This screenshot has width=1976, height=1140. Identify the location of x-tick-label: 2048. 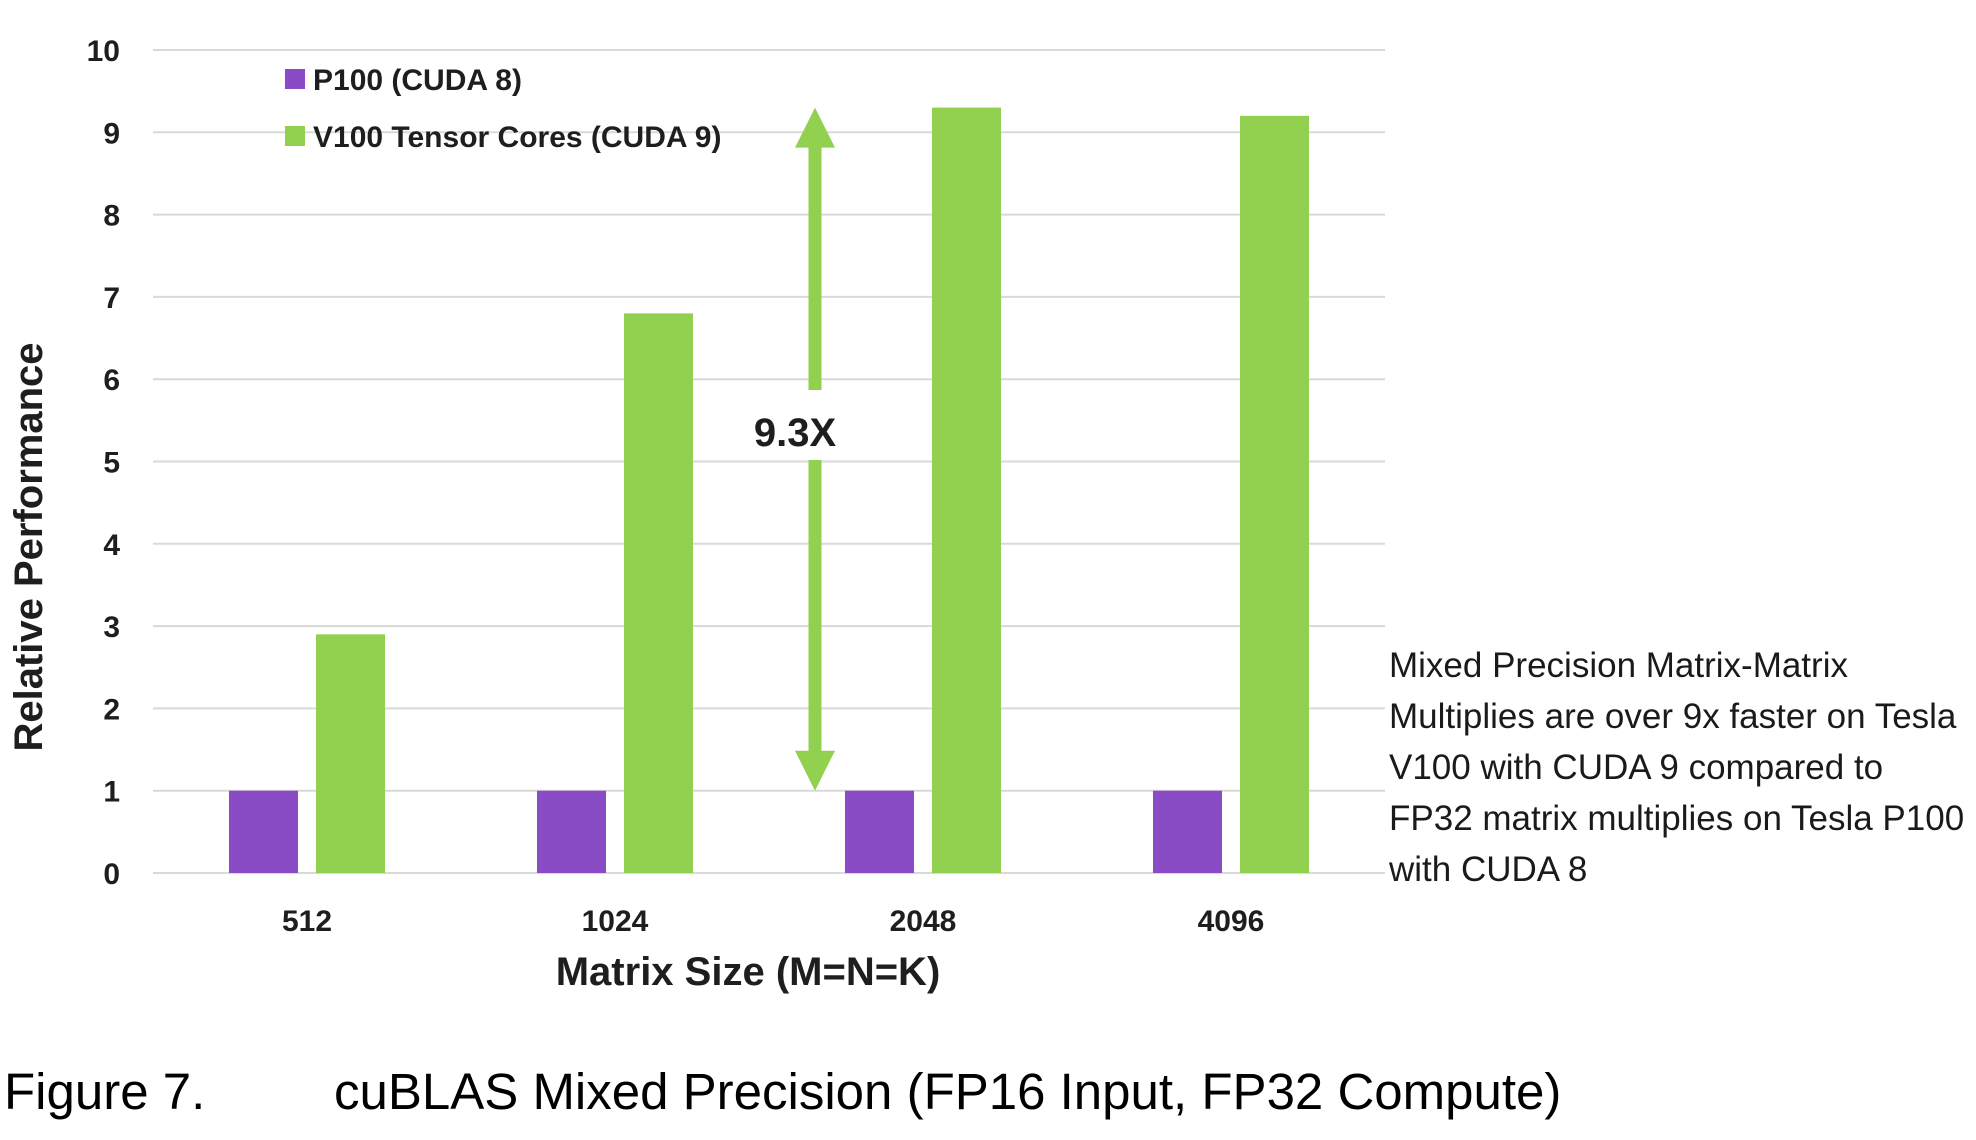
(923, 921).